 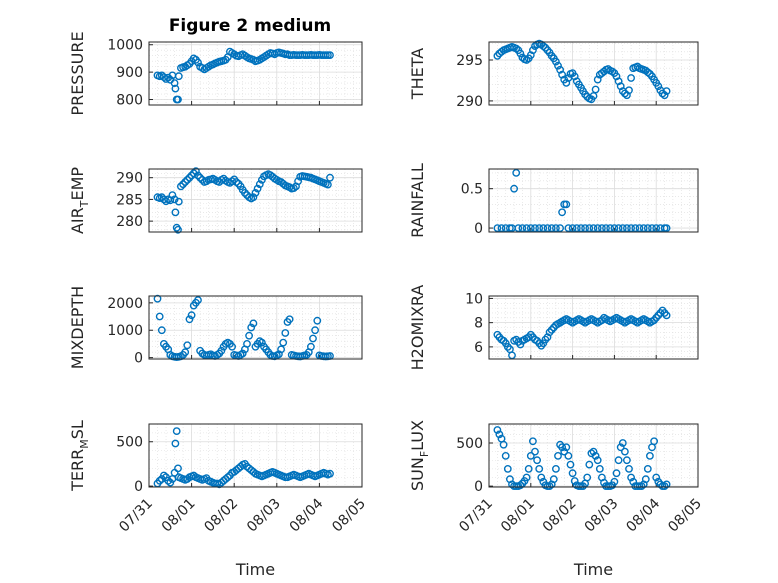 I want to click on x-tick-label: 08/01, so click(x=518, y=516).